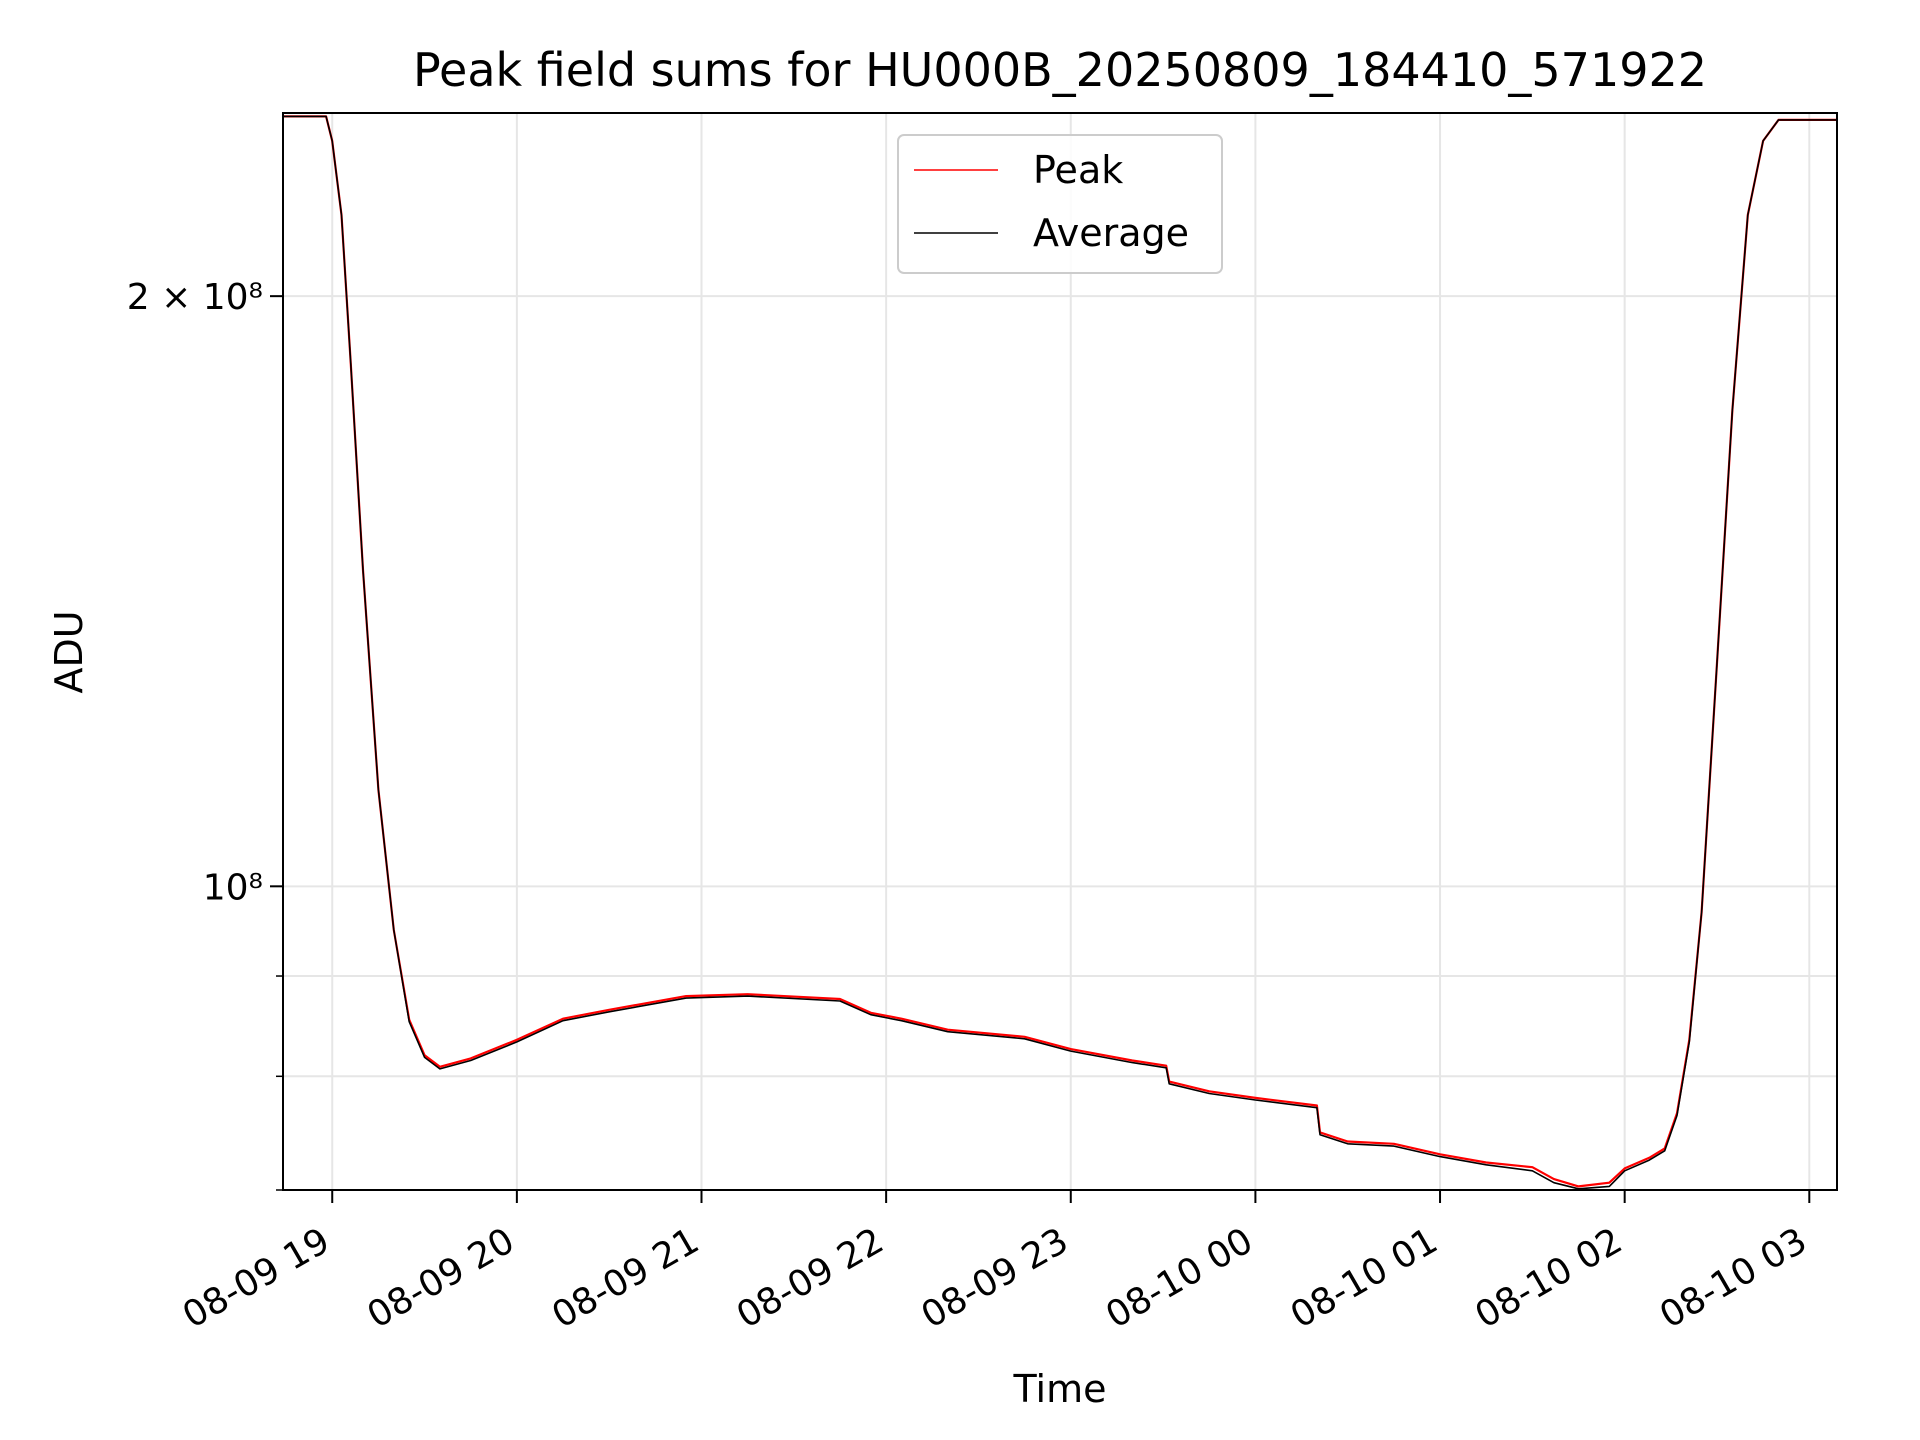  I want to click on y-axis-label: ADU, so click(69, 651).